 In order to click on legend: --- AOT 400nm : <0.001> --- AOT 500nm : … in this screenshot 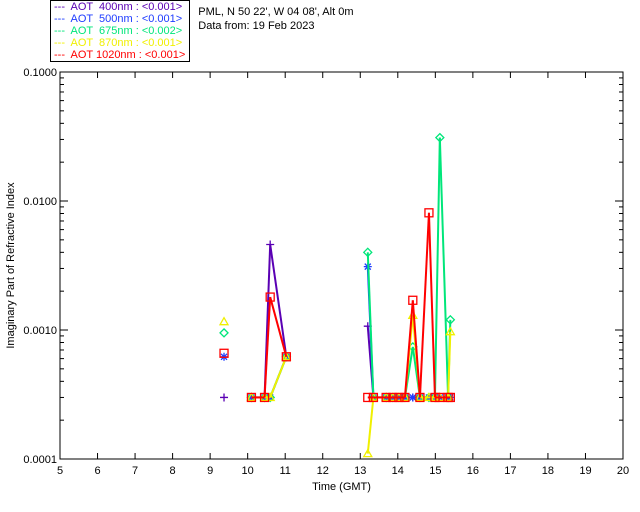, I will do `click(120, 31)`.